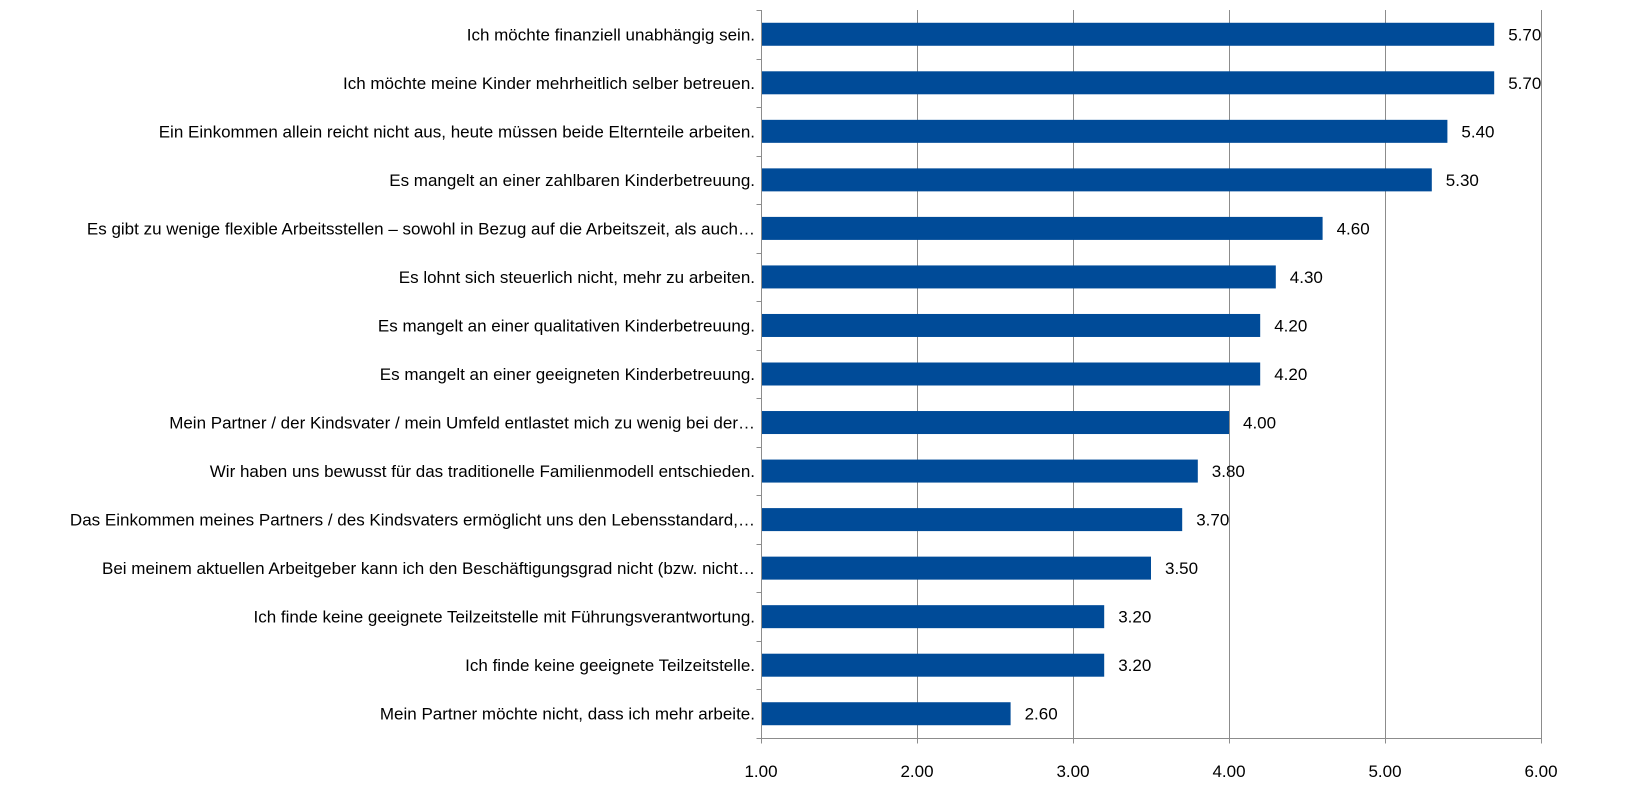 The image size is (1630, 809). I want to click on data-label: 2.60, so click(1041, 714).